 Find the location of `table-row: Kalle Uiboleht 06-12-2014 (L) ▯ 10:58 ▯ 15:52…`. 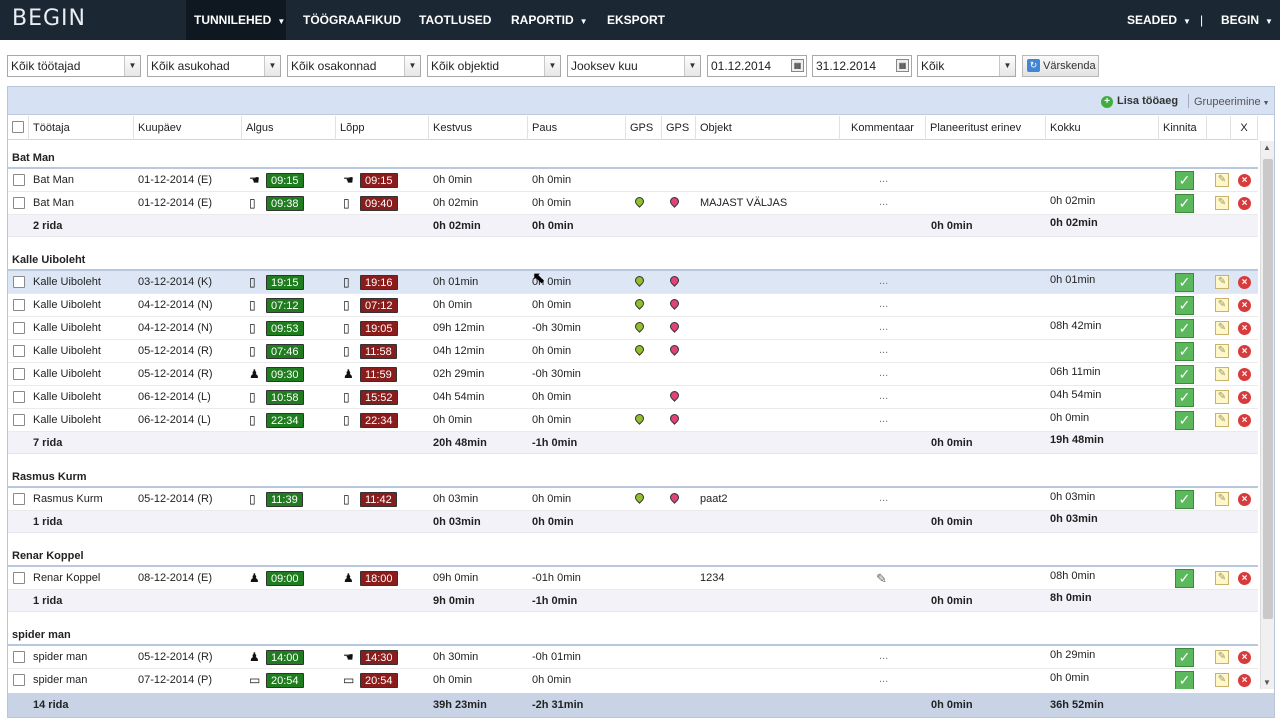

table-row: Kalle Uiboleht 06-12-2014 (L) ▯ 10:58 ▯ 15:52… is located at coordinates (633, 397).